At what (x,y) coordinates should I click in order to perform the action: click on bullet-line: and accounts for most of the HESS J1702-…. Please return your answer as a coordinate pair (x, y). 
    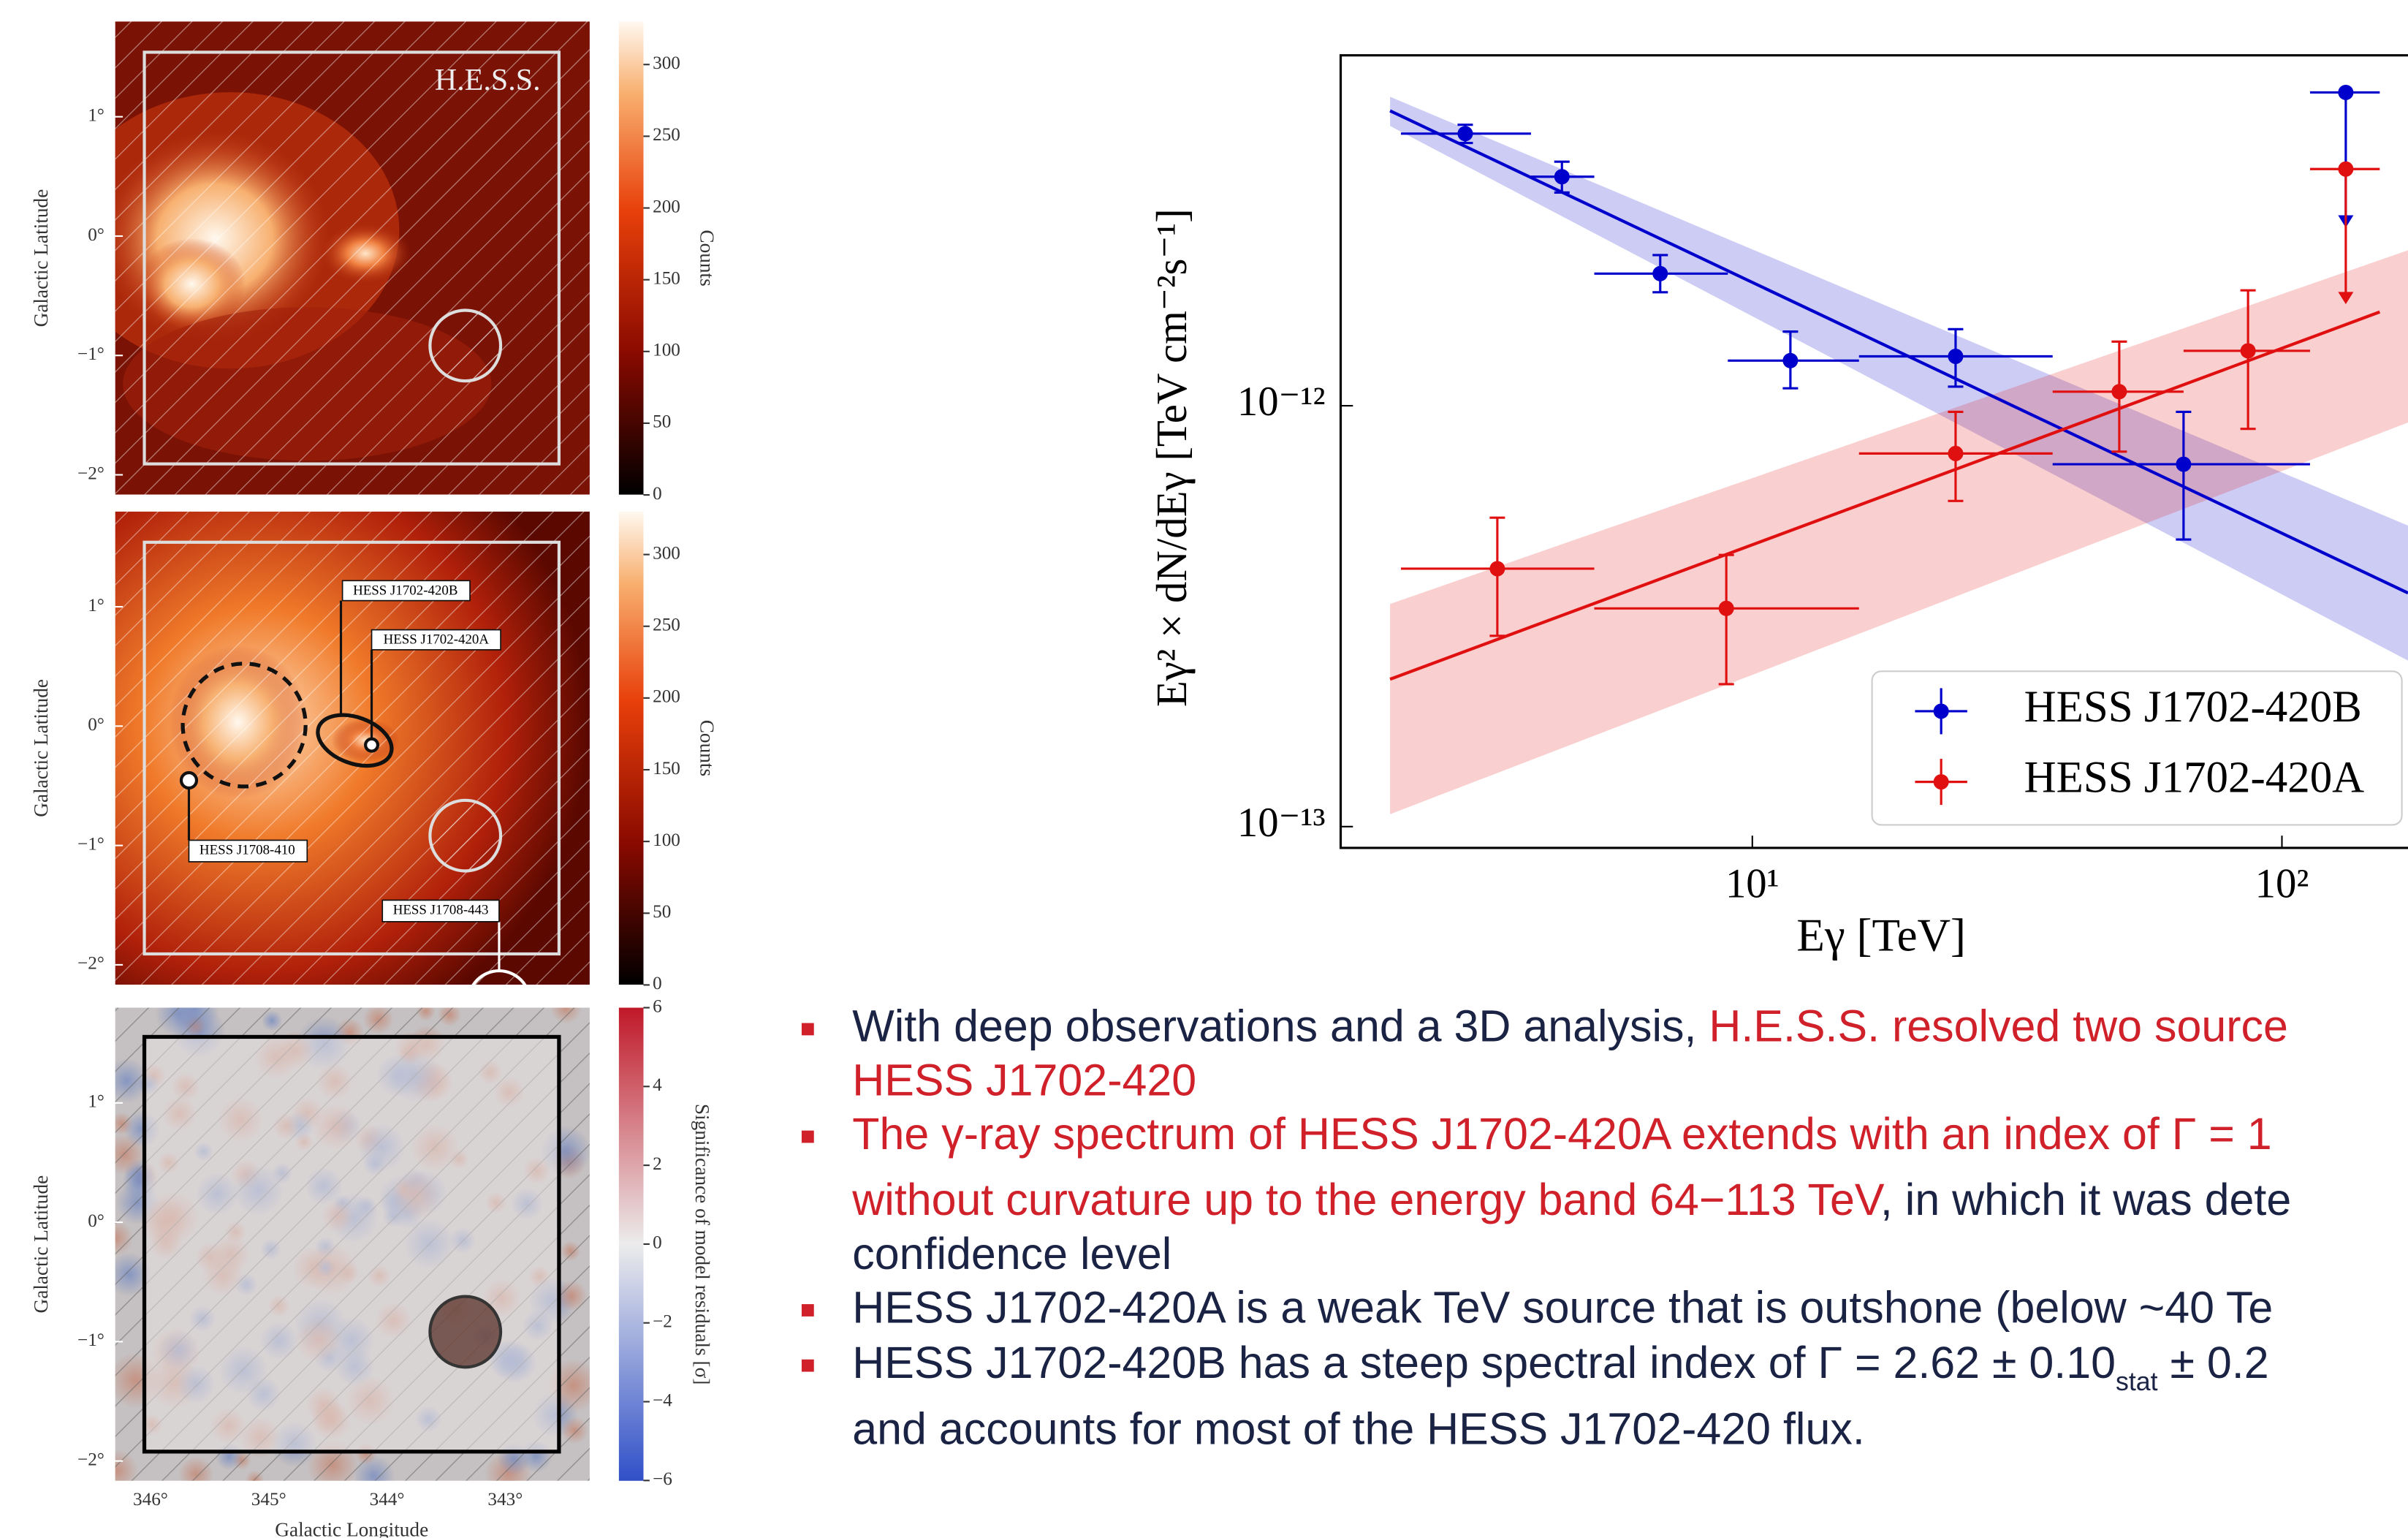
    Looking at the image, I should click on (1358, 1430).